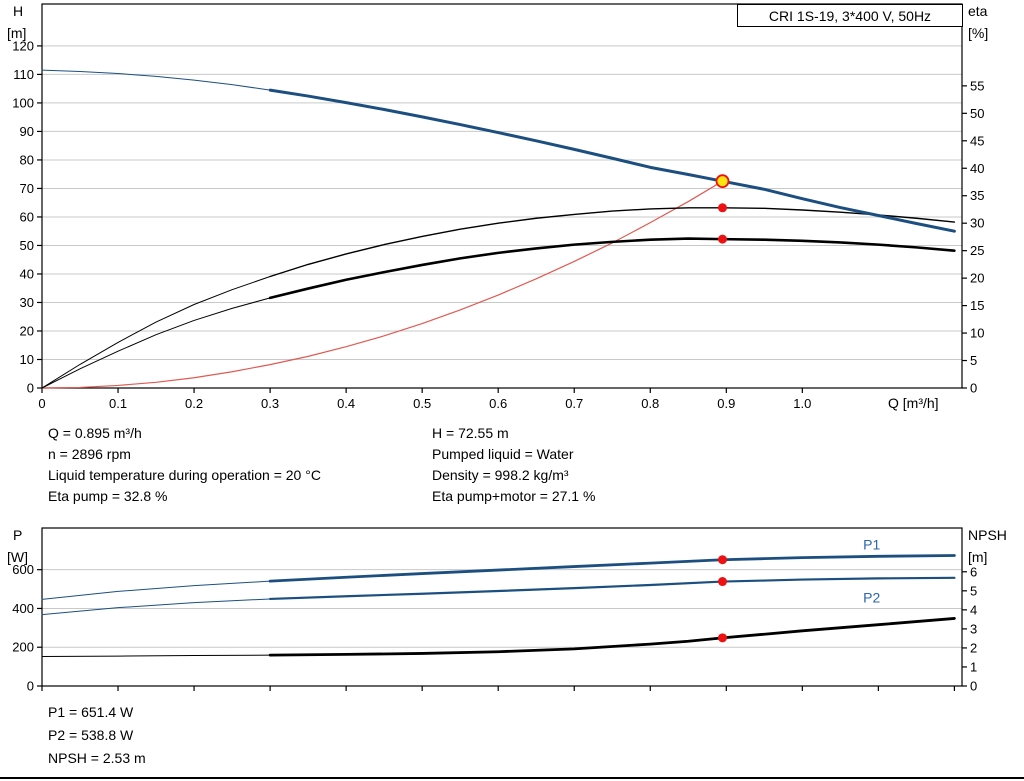 Image resolution: width=1024 pixels, height=781 pixels. What do you see at coordinates (89, 454) in the screenshot?
I see `info-line-speed: n = 2896 rpm` at bounding box center [89, 454].